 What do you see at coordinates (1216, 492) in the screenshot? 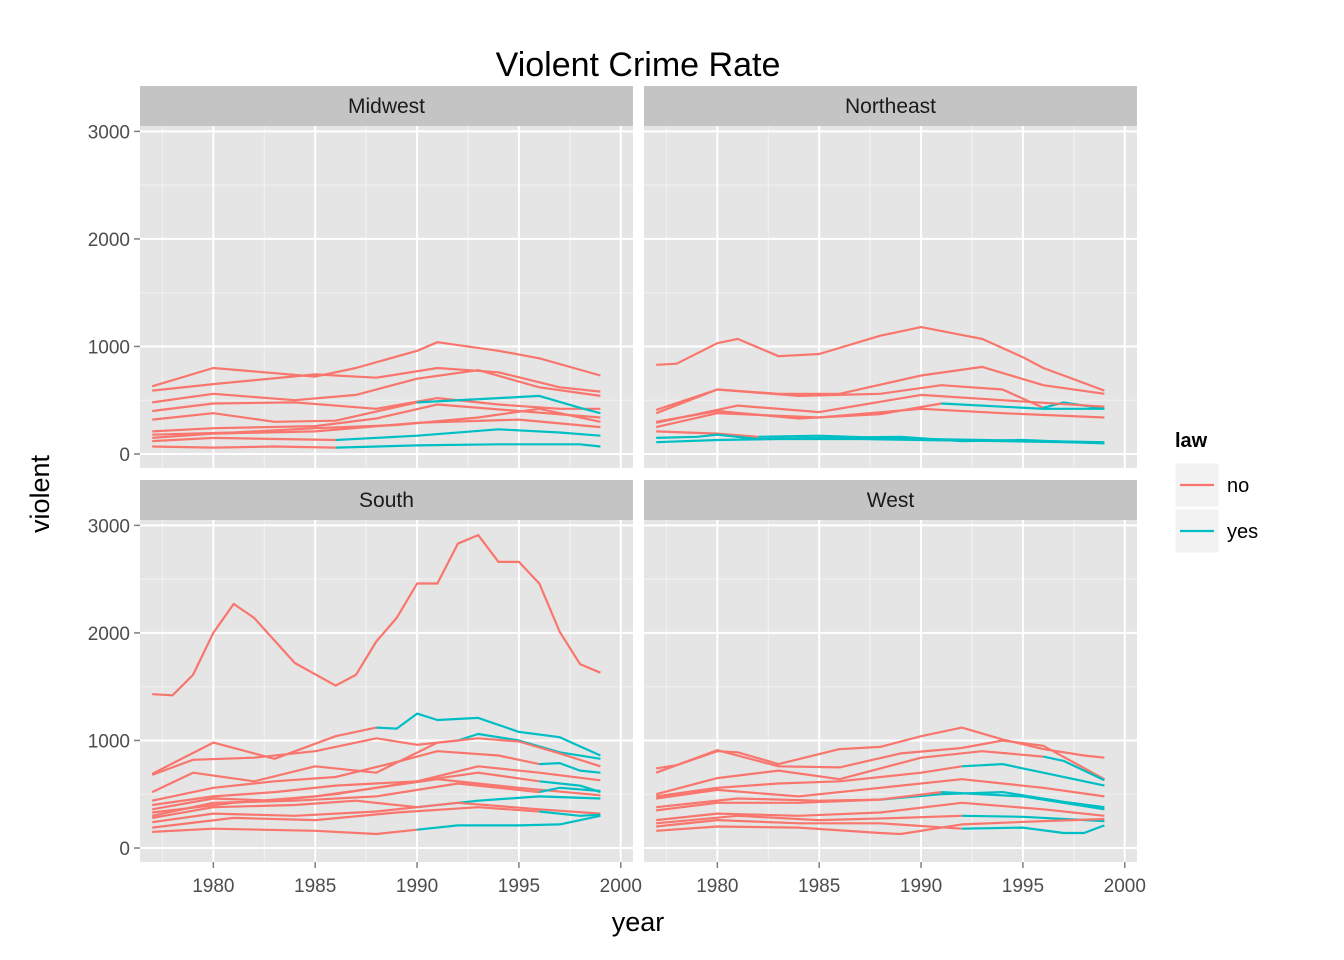
I see `legend: law no yes` at bounding box center [1216, 492].